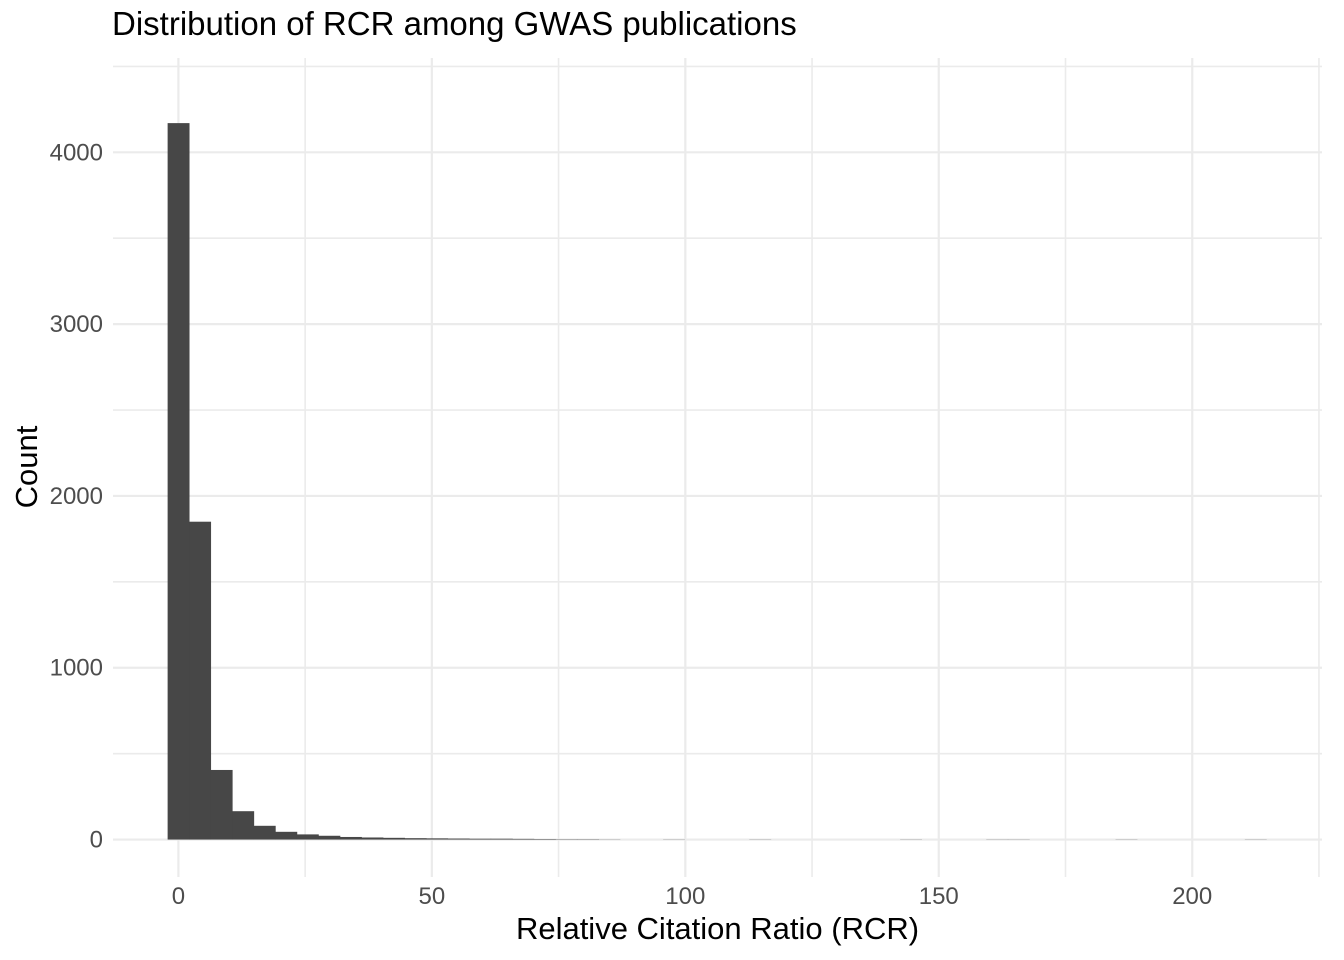 This screenshot has height=960, width=1344. What do you see at coordinates (76, 324) in the screenshot?
I see `y-tick-label: 3000` at bounding box center [76, 324].